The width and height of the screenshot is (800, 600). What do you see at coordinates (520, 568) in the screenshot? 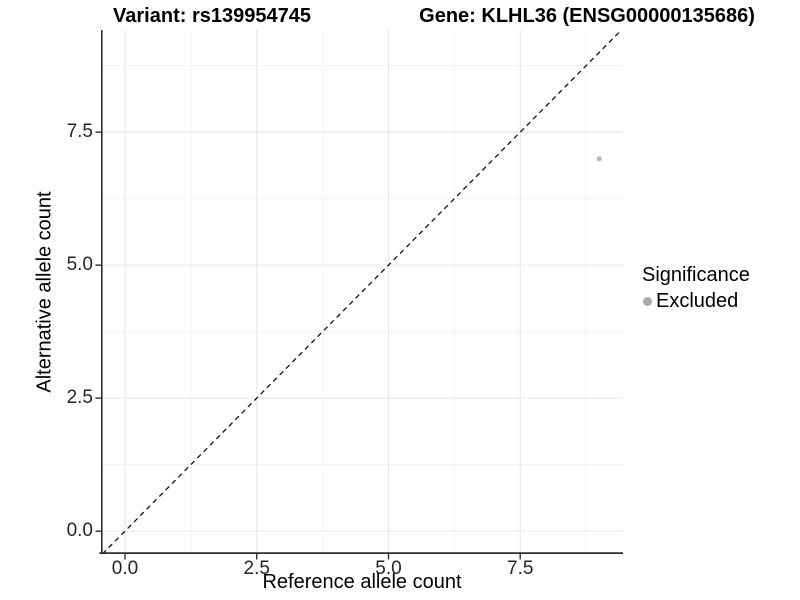
I see `x-tick-label: 7.5` at bounding box center [520, 568].